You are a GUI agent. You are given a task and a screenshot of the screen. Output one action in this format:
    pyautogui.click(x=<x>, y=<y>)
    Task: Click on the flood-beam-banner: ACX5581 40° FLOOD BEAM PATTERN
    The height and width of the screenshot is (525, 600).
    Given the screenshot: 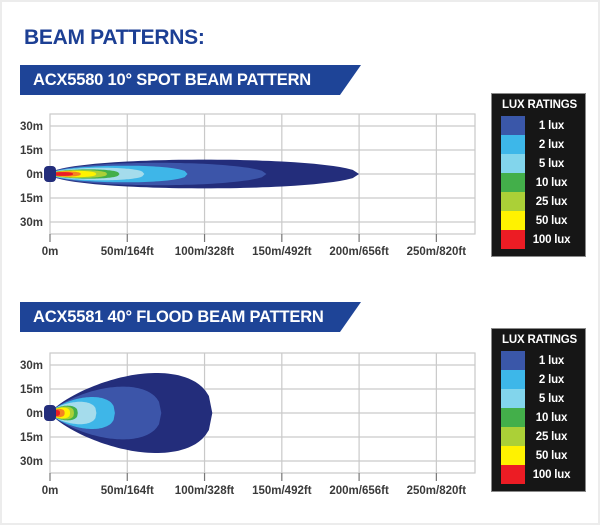 What is the action you would take?
    pyautogui.click(x=190, y=317)
    